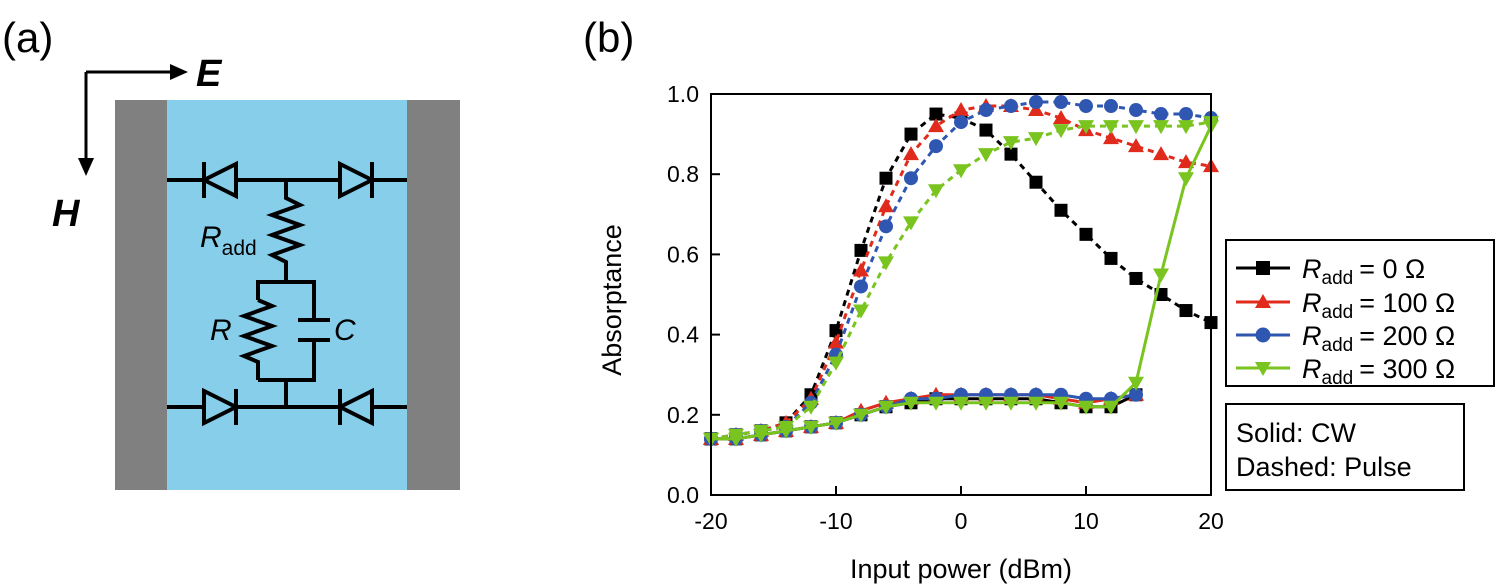  I want to click on y-axis-title: Absorptance, so click(612, 300).